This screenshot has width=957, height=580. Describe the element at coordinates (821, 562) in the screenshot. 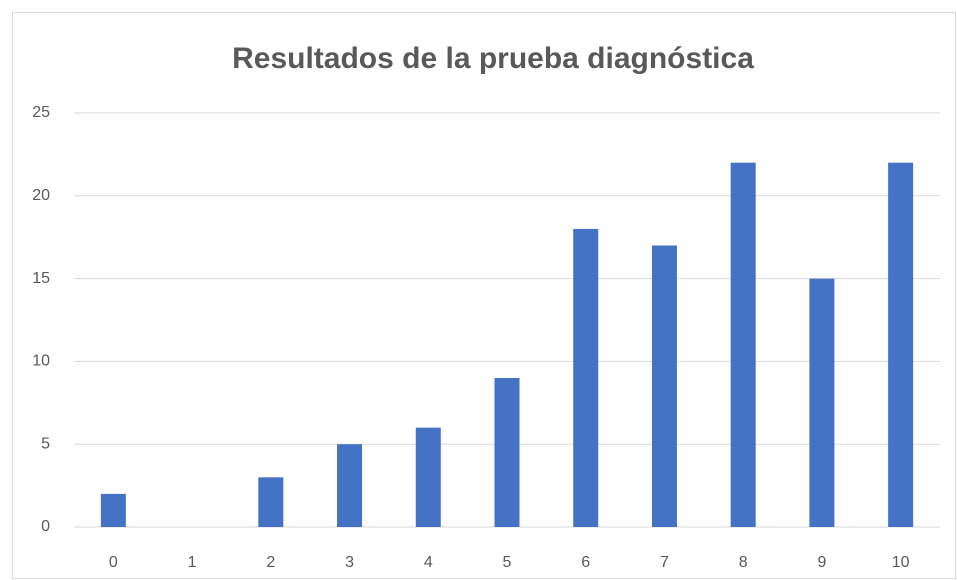

I see `x-tick-label: 9` at that location.